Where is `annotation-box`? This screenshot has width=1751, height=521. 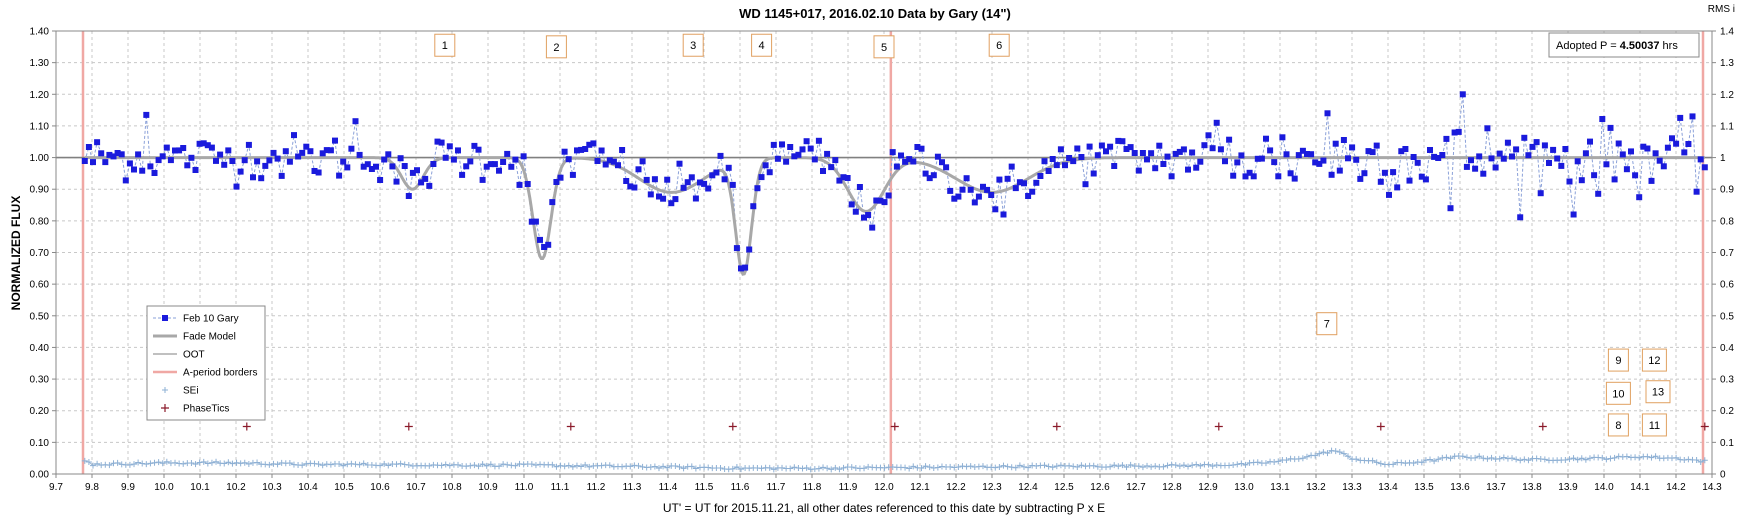
annotation-box is located at coordinates (693, 45).